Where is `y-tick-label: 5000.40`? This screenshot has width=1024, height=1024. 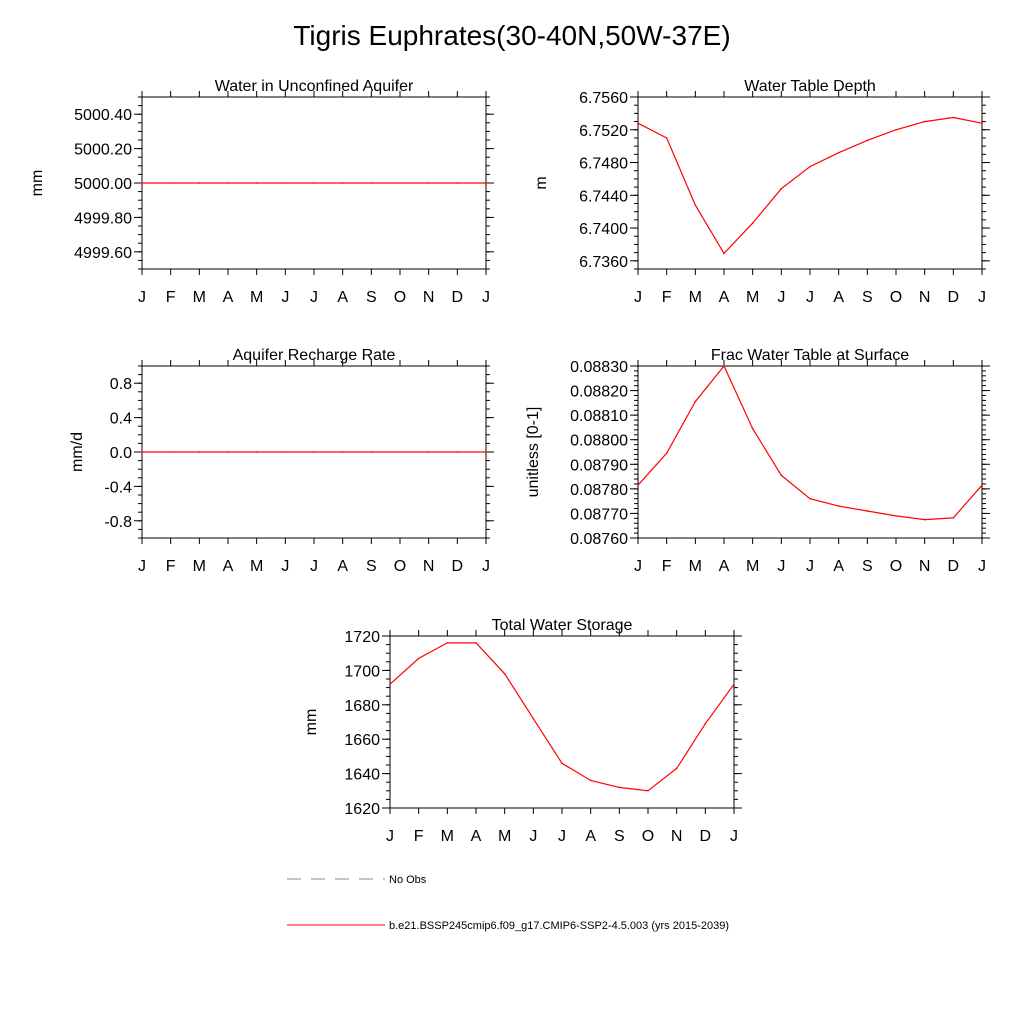
y-tick-label: 5000.40 is located at coordinates (103, 115).